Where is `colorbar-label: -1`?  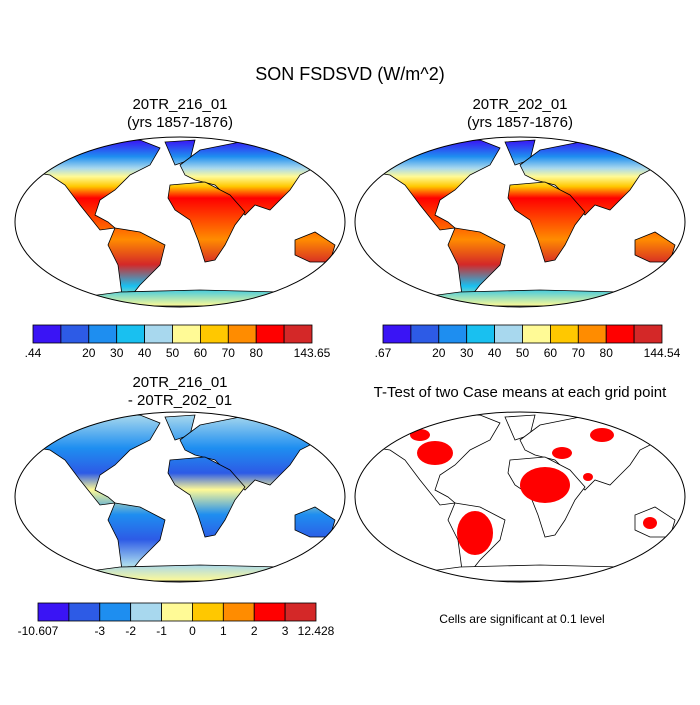 colorbar-label: -1 is located at coordinates (161, 631).